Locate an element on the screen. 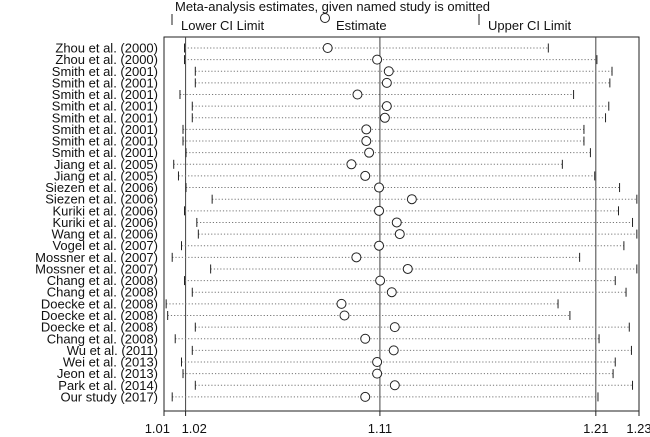  study-label: Jeon et al. (2013) is located at coordinates (107, 373).